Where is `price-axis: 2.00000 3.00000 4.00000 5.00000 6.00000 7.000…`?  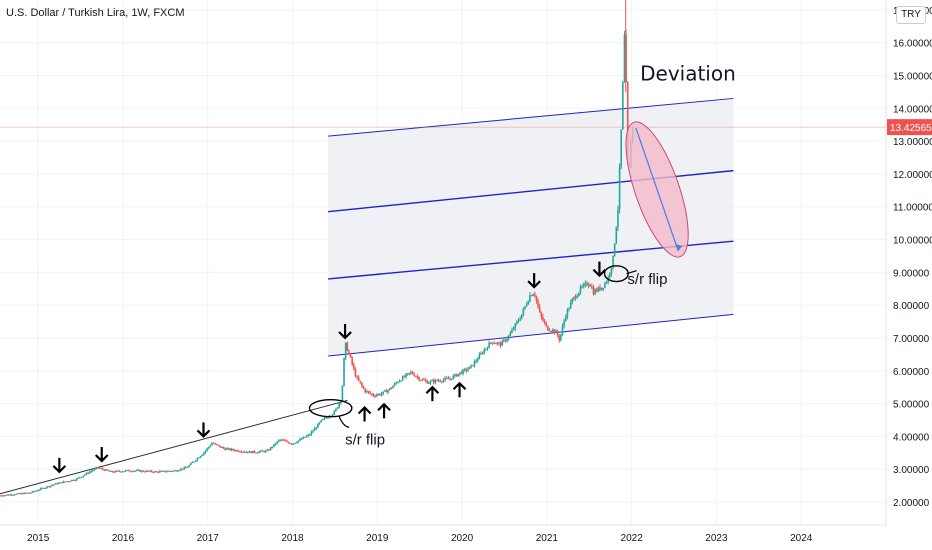 price-axis: 2.00000 3.00000 4.00000 5.00000 6.00000 7.000… is located at coordinates (908, 275).